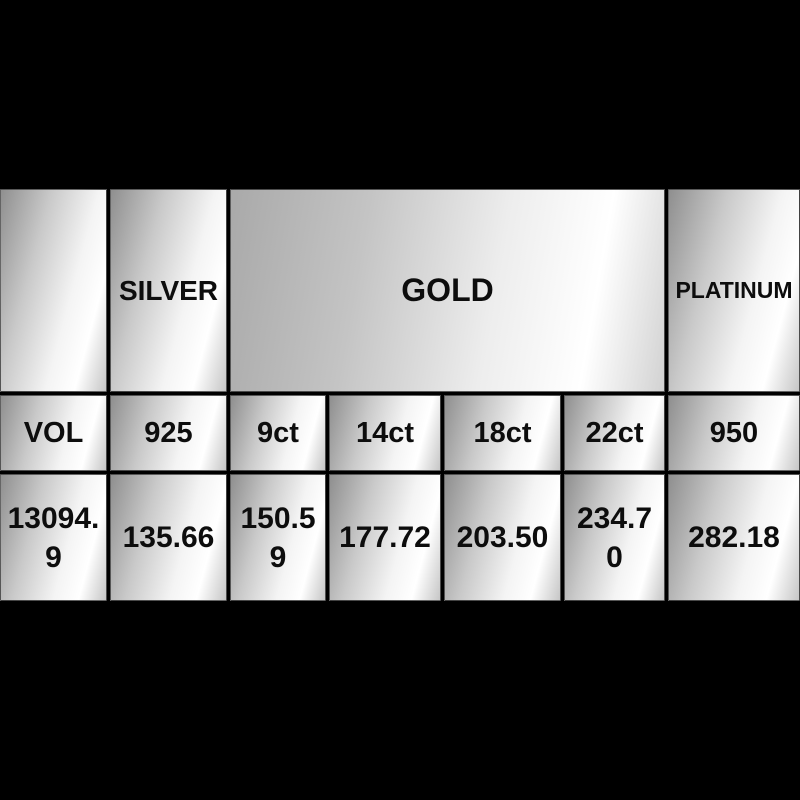  I want to click on value-gold-22ct: 234.7 0, so click(614, 537).